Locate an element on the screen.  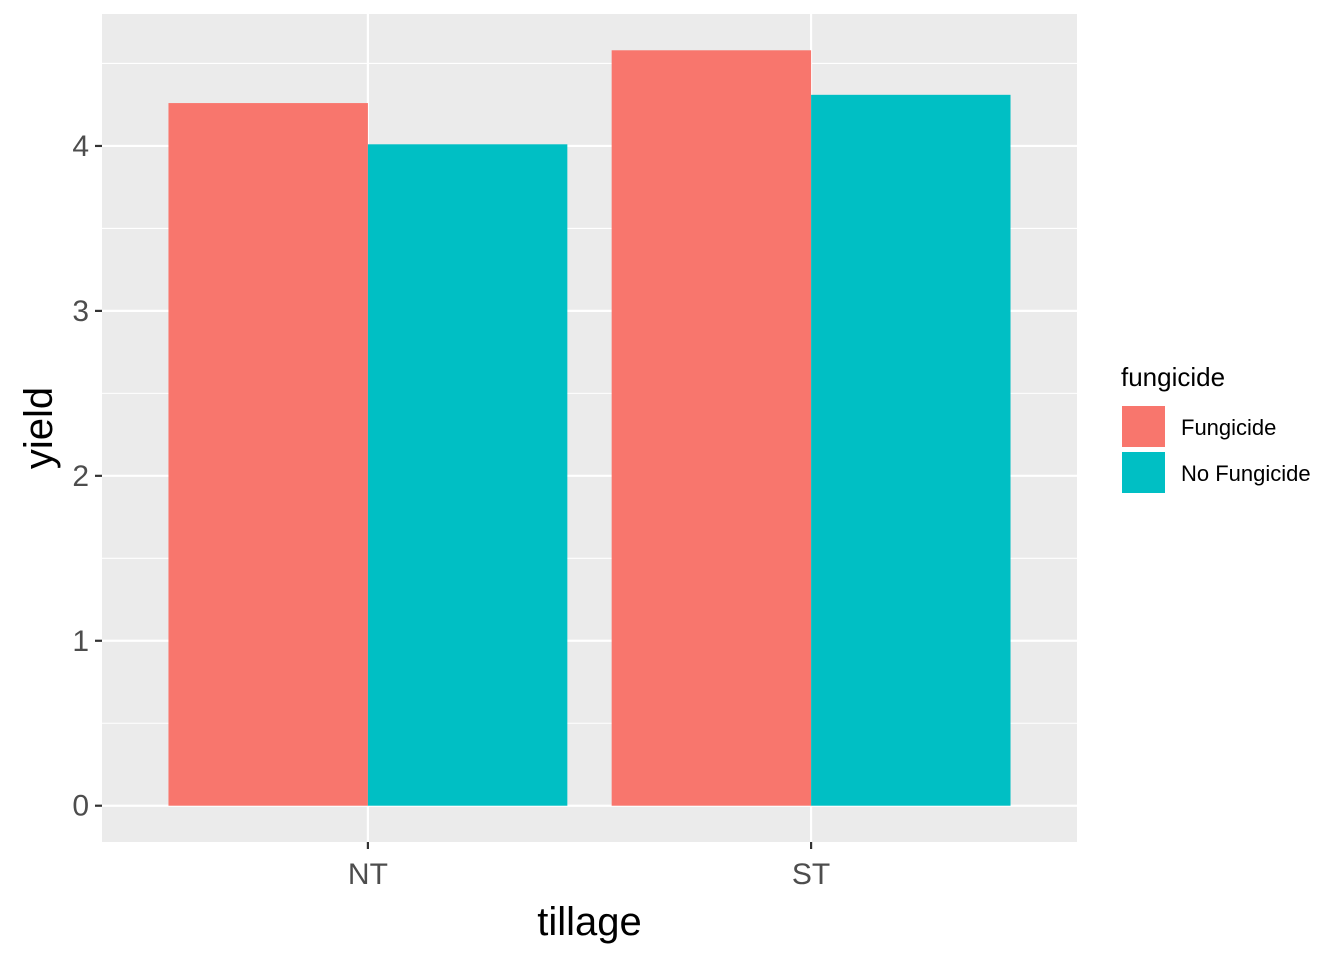
legend-title: fungicide is located at coordinates (1173, 377).